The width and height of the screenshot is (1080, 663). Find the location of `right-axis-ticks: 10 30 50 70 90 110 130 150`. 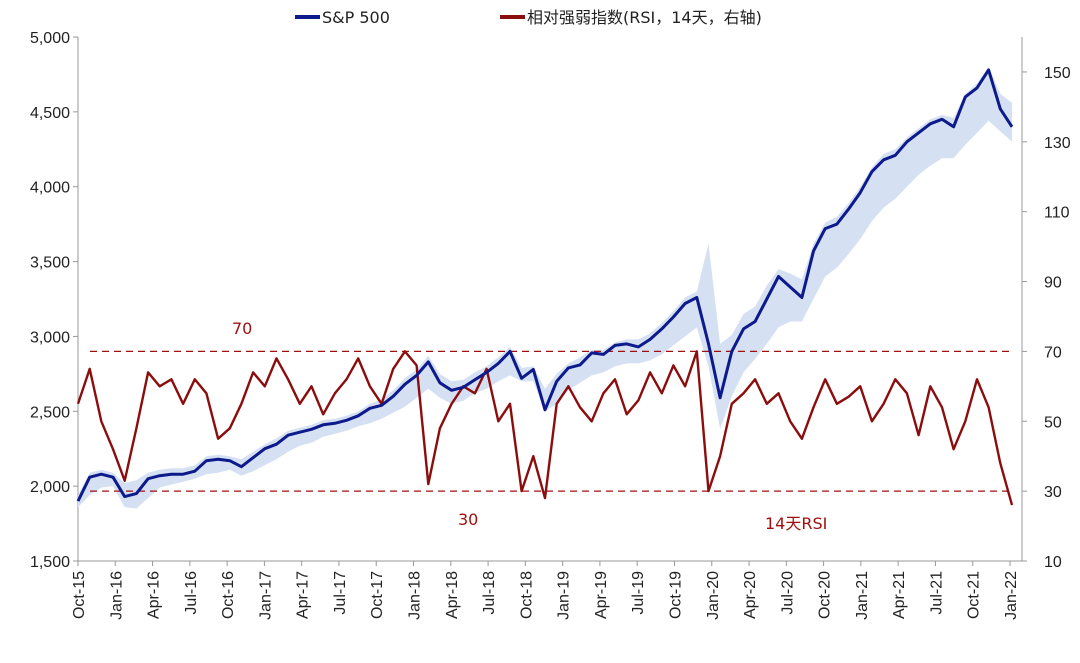

right-axis-ticks: 10 30 50 70 90 110 130 150 is located at coordinates (1046, 318).